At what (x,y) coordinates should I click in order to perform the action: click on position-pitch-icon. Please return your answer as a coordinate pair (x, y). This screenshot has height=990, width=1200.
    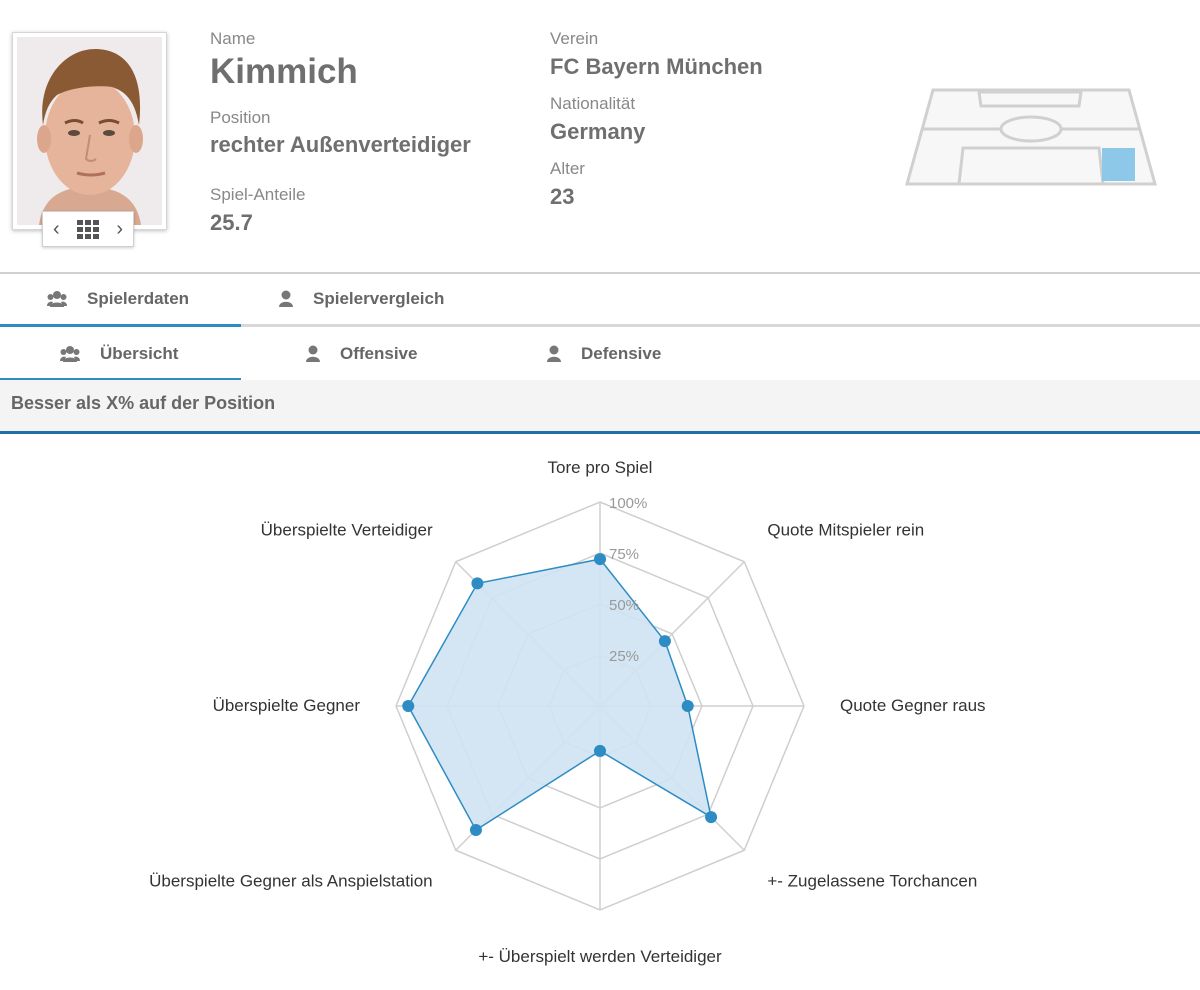
    Looking at the image, I should click on (1031, 137).